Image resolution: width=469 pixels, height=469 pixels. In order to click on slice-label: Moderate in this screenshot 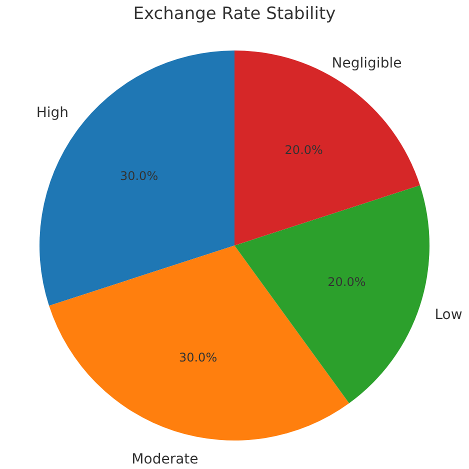, I will do `click(165, 459)`.